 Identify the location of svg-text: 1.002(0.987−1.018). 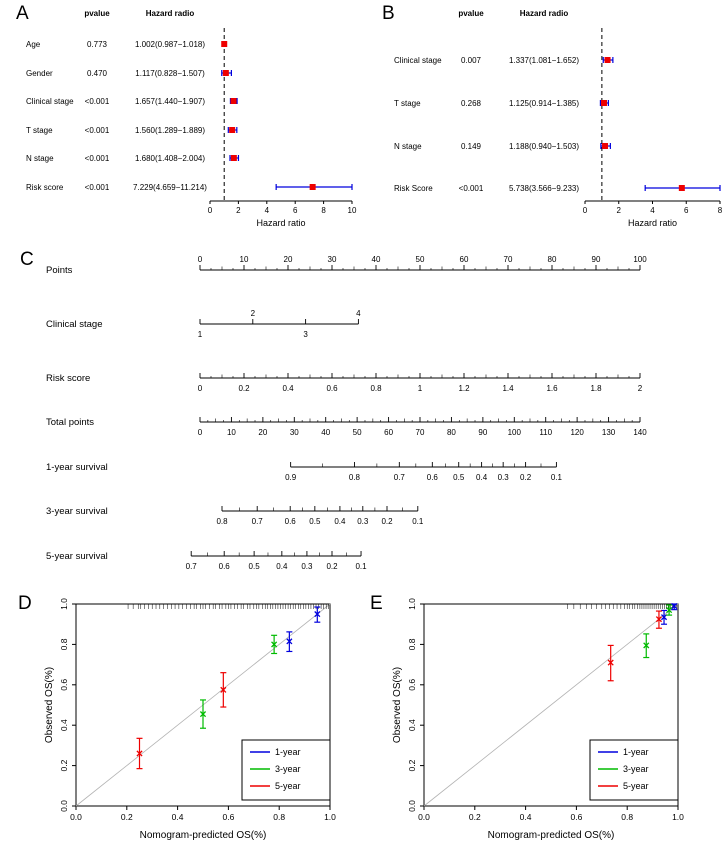
(170, 44).